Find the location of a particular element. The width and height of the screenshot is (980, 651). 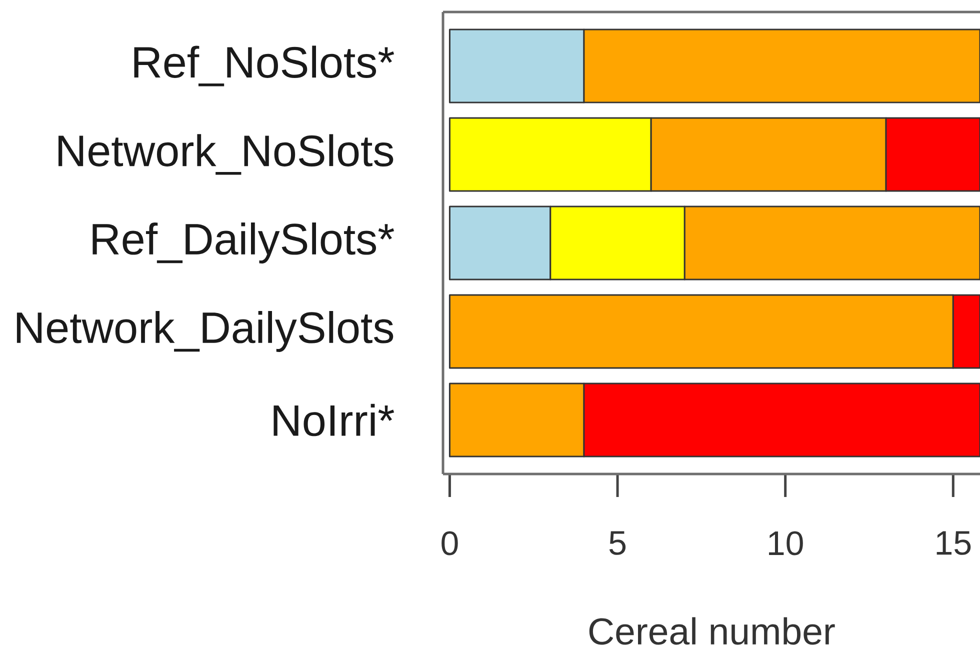

x-axis-title: Cereal number is located at coordinates (712, 631).